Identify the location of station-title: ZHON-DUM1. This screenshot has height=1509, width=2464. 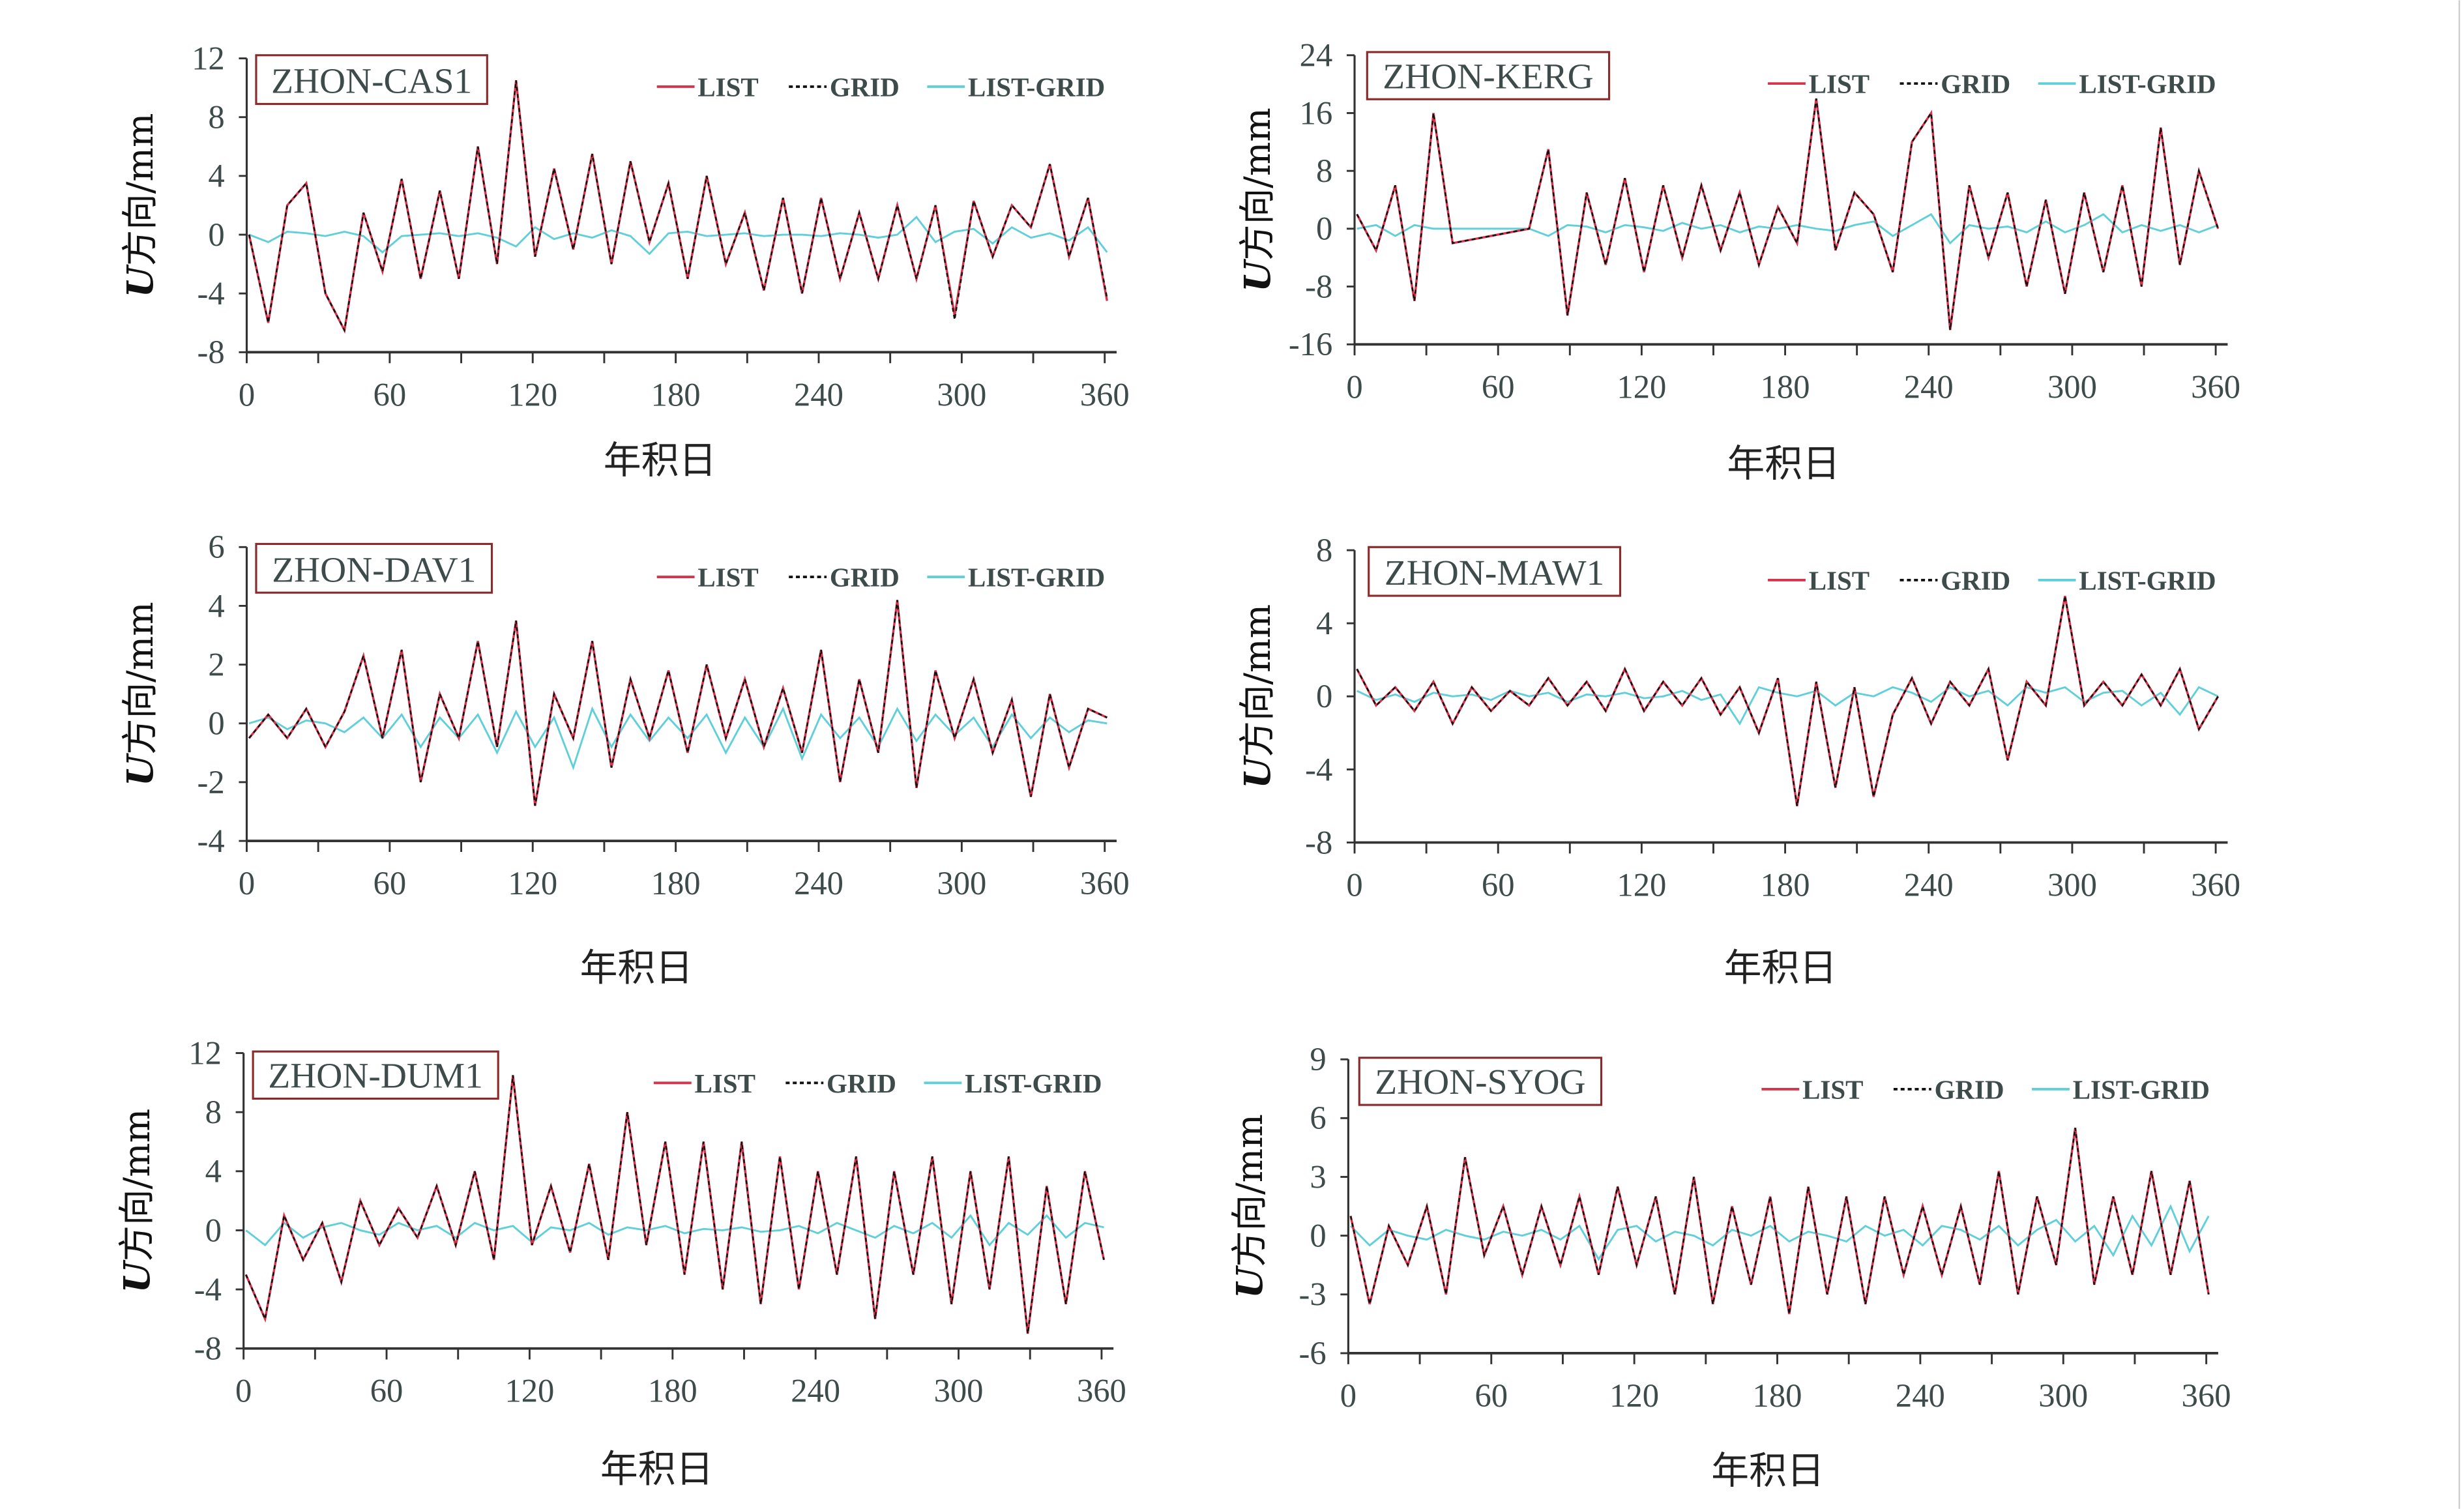
(376, 1076).